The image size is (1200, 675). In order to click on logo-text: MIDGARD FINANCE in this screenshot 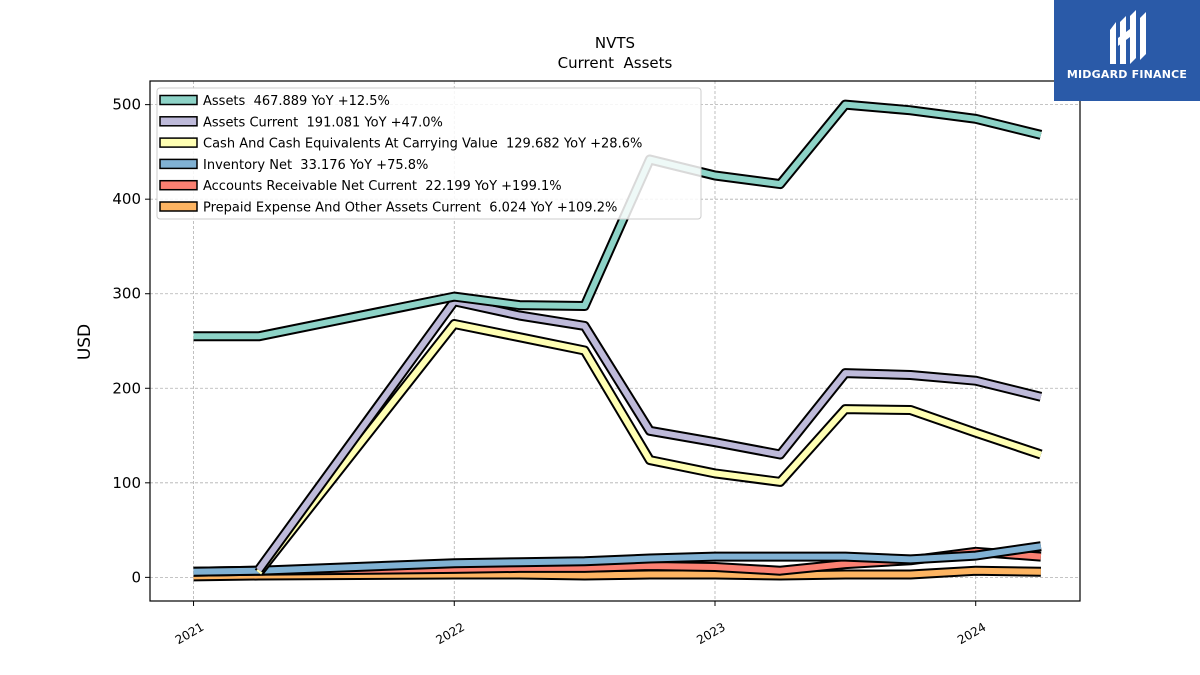, I will do `click(1127, 74)`.